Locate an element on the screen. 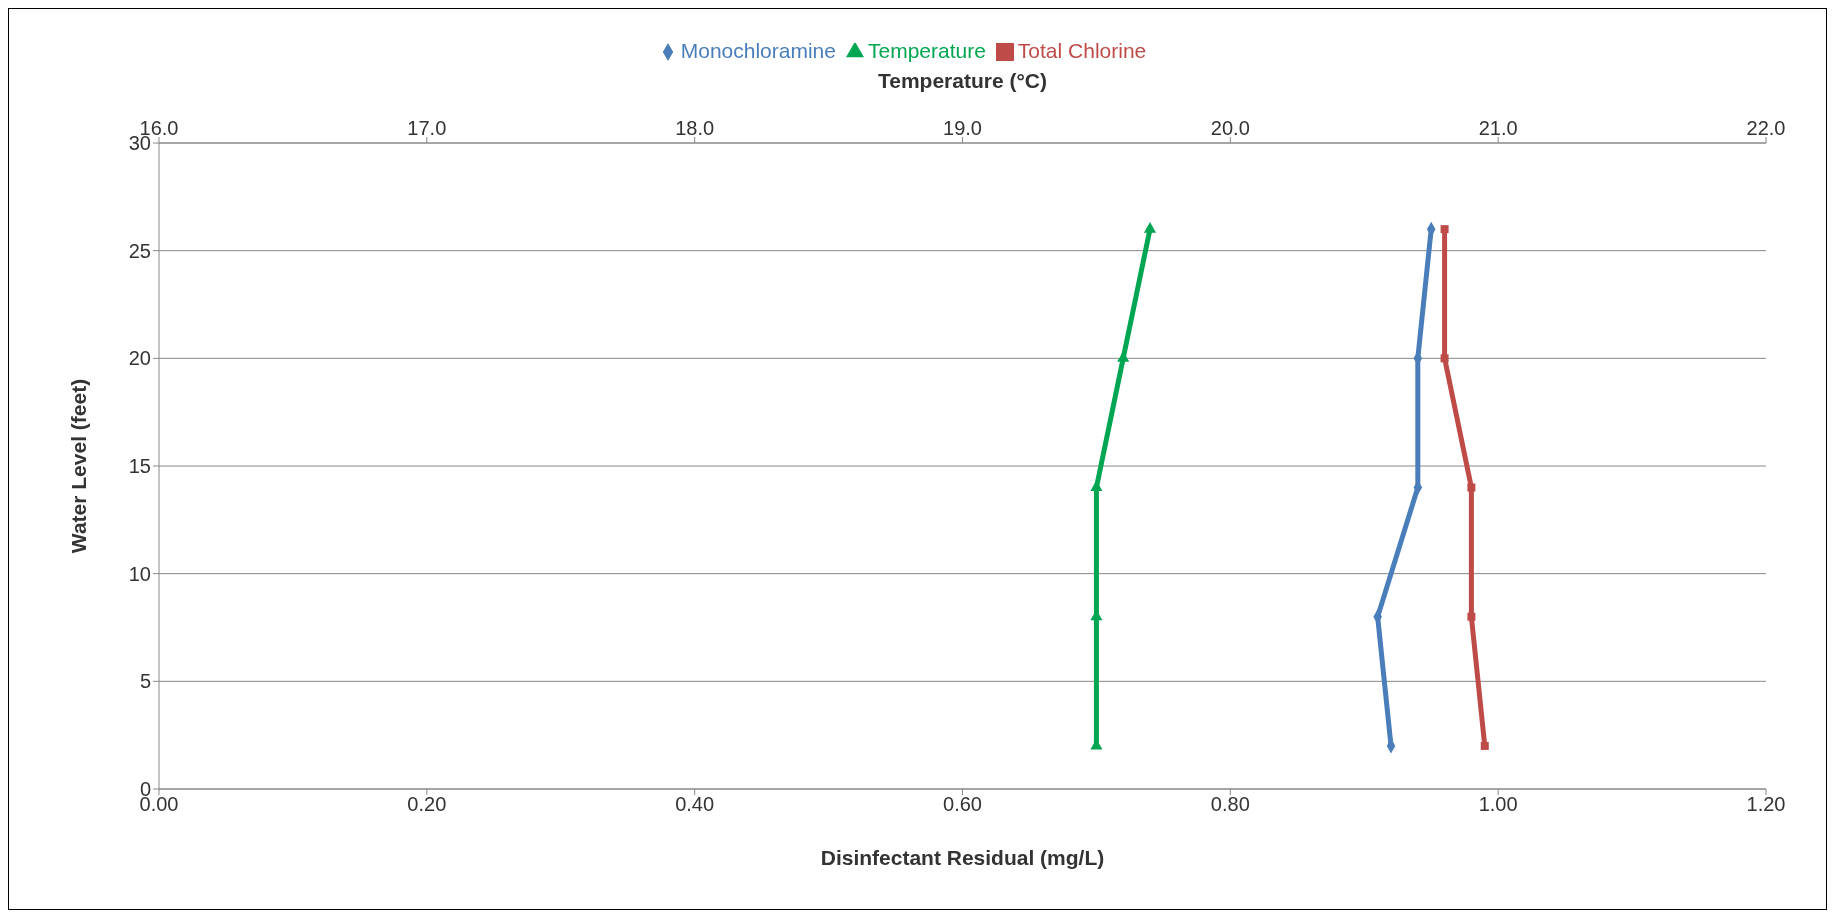 Image resolution: width=1835 pixels, height=918 pixels. legend-label: Temperature is located at coordinates (926, 50).